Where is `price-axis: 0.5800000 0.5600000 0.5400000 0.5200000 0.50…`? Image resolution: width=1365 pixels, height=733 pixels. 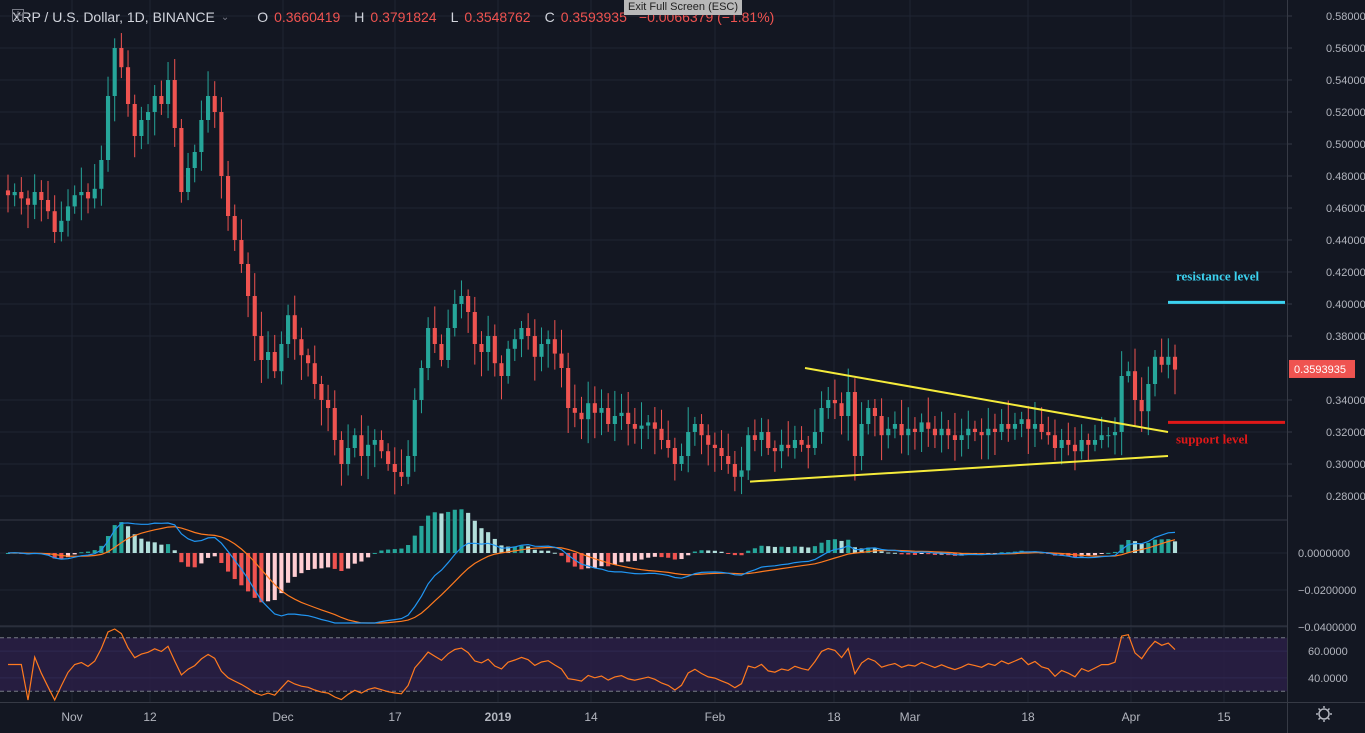 price-axis: 0.5800000 0.5600000 0.5400000 0.5200000 0.50… is located at coordinates (1326, 351).